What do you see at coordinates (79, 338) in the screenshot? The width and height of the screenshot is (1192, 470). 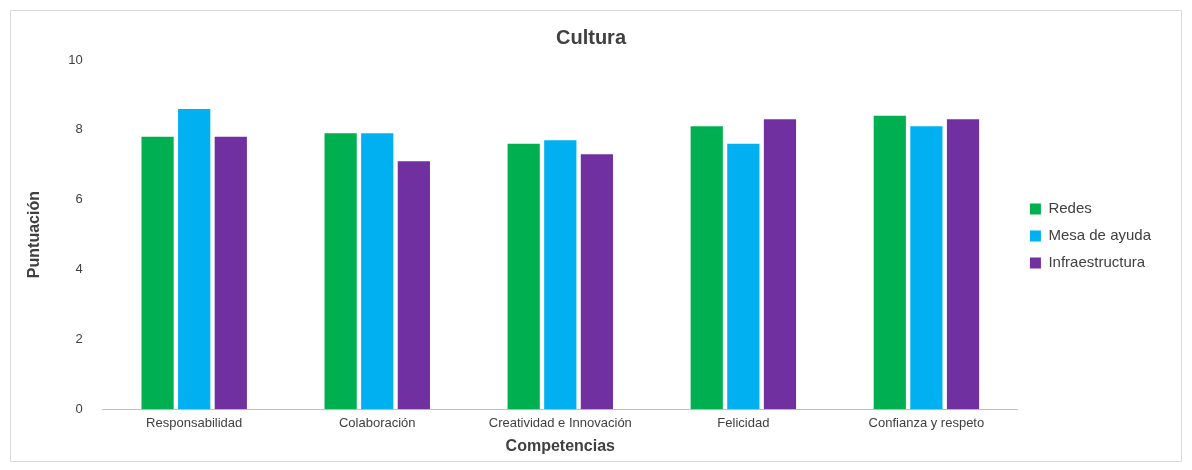 I see `y-tick-label: 2` at bounding box center [79, 338].